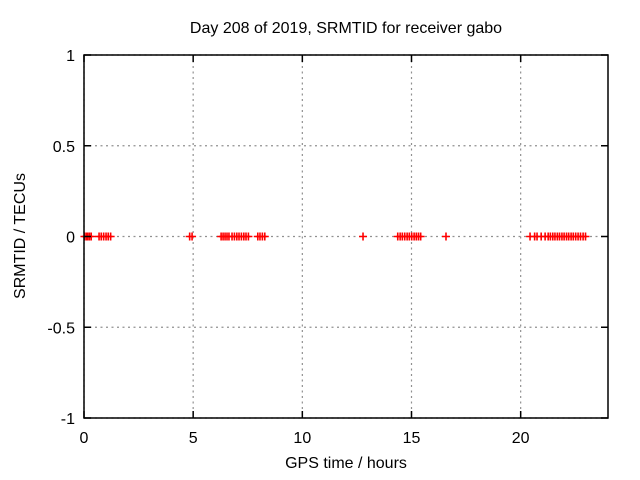  I want to click on y-axis-label: SRMTID / TECUs, so click(20, 236).